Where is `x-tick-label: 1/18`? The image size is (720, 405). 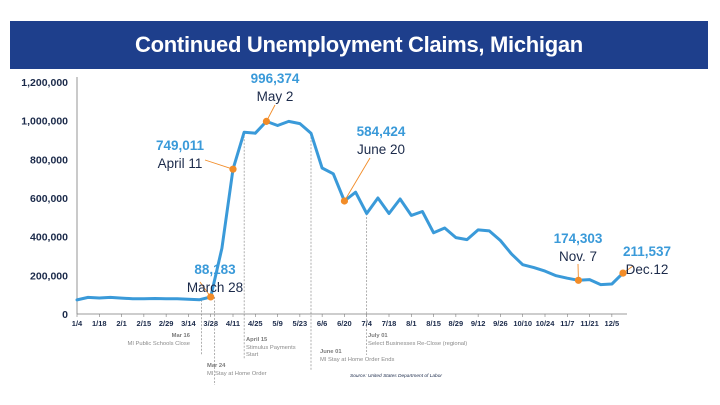
x-tick-label: 1/18 is located at coordinates (99, 323).